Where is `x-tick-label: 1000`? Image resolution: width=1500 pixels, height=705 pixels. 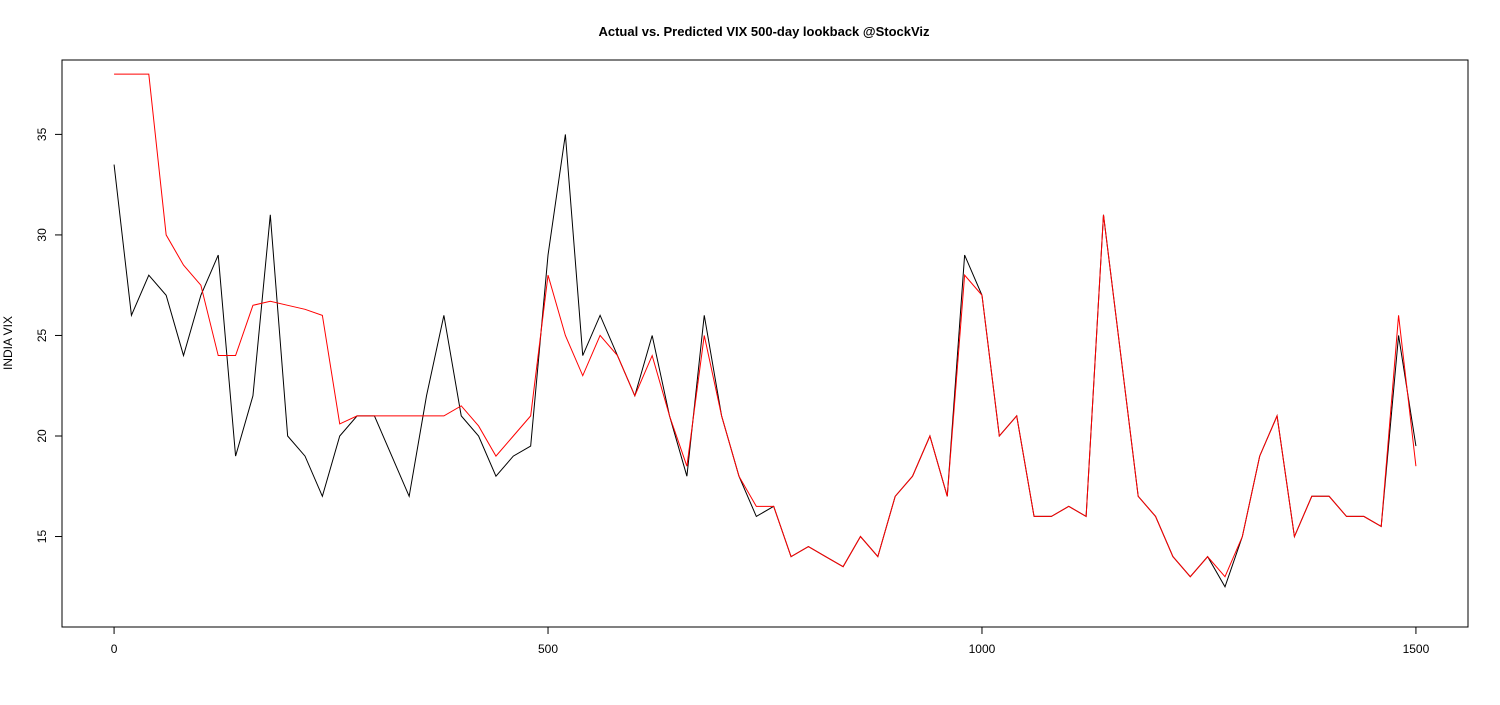
x-tick-label: 1000 is located at coordinates (982, 649).